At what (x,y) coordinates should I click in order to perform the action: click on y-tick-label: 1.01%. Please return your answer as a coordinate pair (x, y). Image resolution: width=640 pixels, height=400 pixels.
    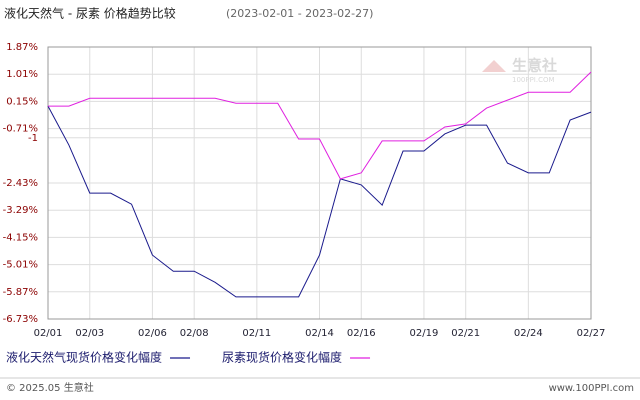
    Looking at the image, I should click on (22, 74).